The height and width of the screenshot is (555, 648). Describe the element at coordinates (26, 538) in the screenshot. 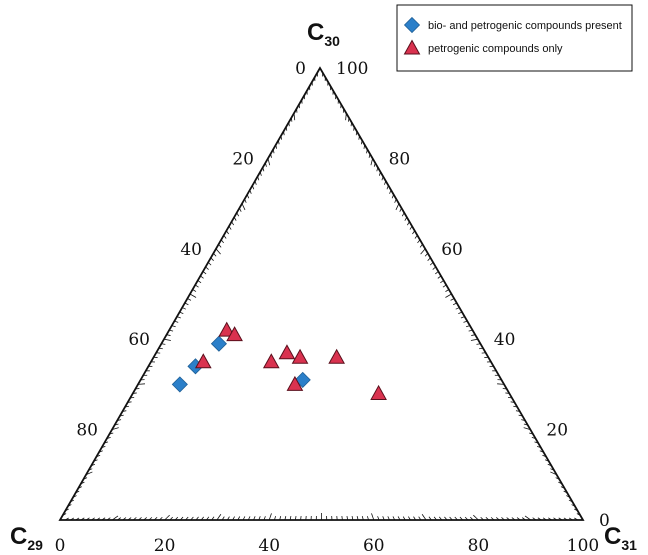

I see `corner-label-left: C29` at that location.